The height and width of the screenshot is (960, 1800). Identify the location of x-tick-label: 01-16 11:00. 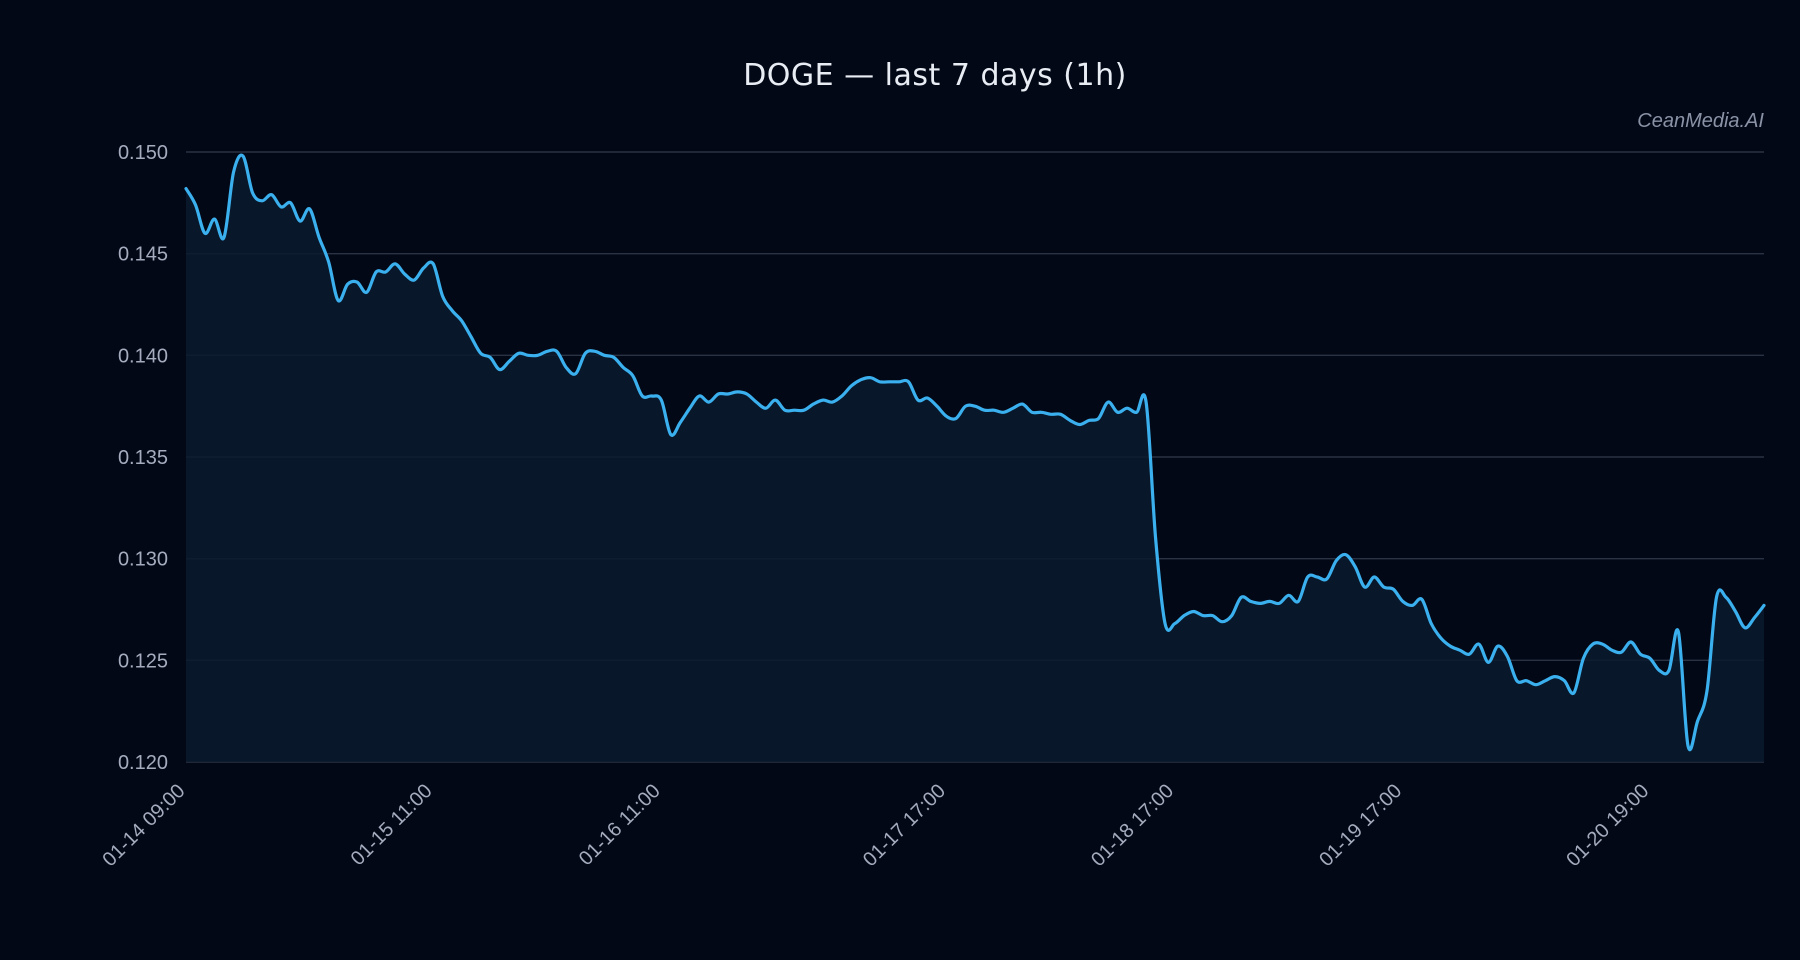
(620, 825).